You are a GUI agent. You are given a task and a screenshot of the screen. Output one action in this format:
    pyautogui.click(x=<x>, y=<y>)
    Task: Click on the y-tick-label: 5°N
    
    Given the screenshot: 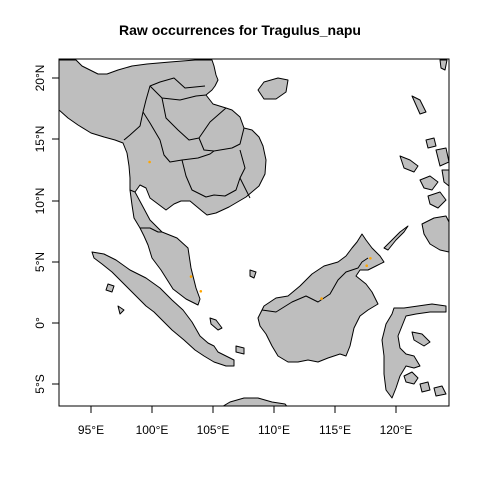 What is the action you would take?
    pyautogui.click(x=40, y=262)
    